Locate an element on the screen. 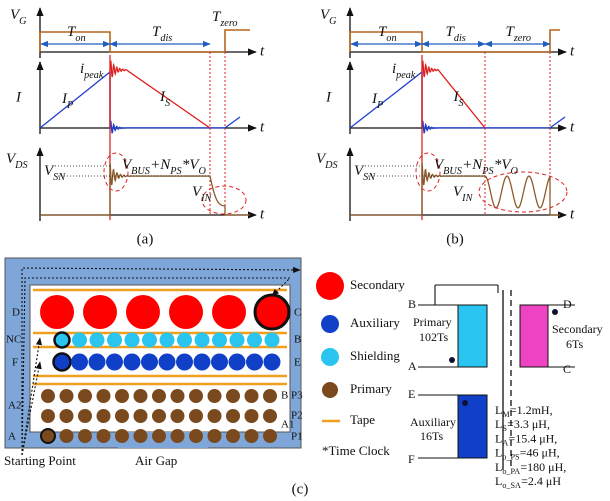  label: Lo_PA =180 μH, is located at coordinates (530, 468).